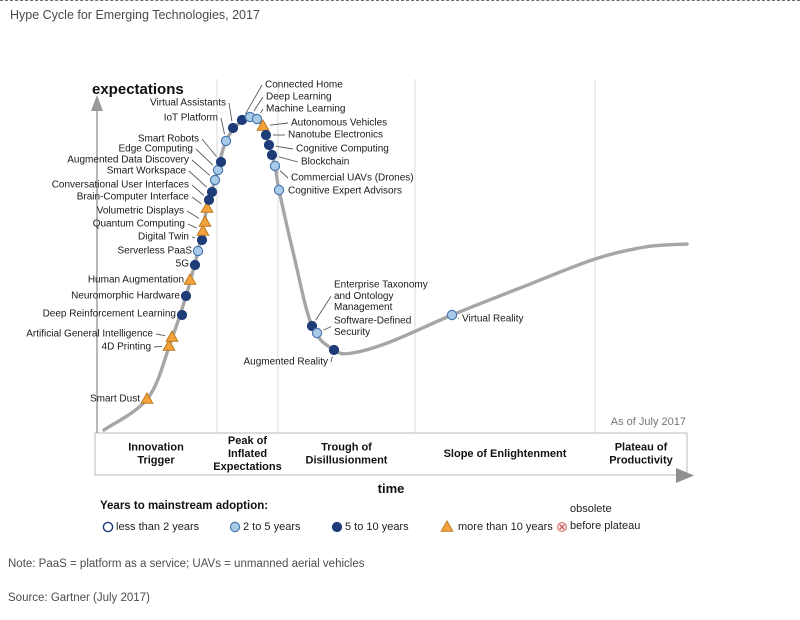 The image size is (800, 620). I want to click on tech-label: Machine Learning, so click(306, 109).